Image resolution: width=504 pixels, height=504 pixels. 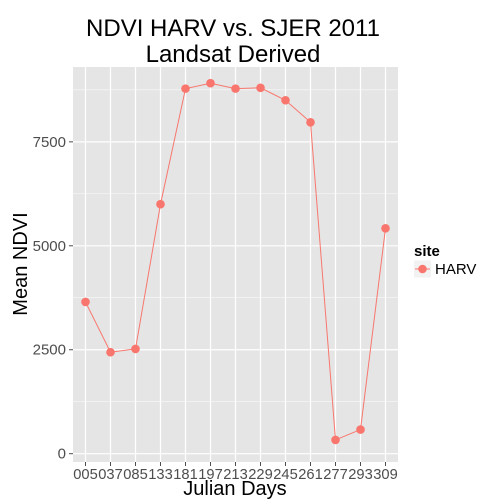 What do you see at coordinates (422, 269) in the screenshot?
I see `legend-key-point` at bounding box center [422, 269].